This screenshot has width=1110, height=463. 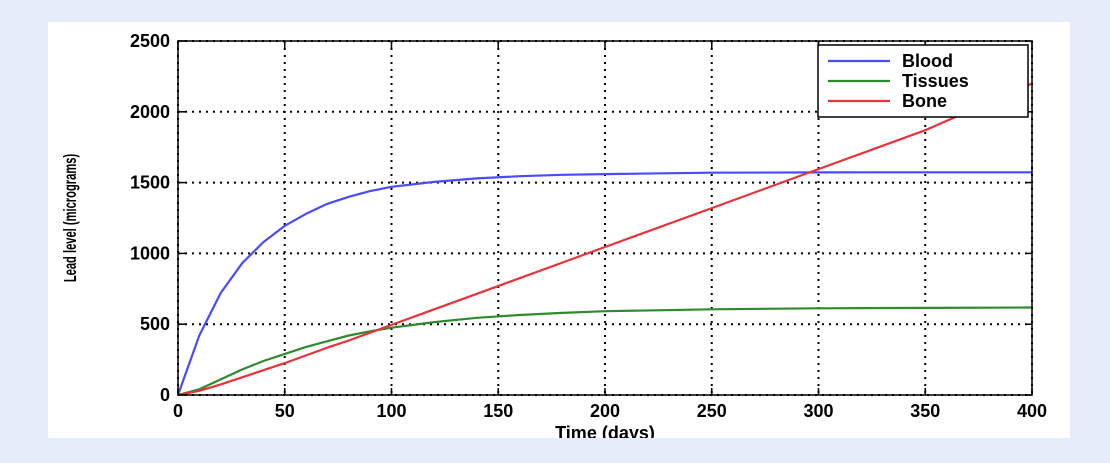 I want to click on x-tick-label: 200, so click(x=605, y=411).